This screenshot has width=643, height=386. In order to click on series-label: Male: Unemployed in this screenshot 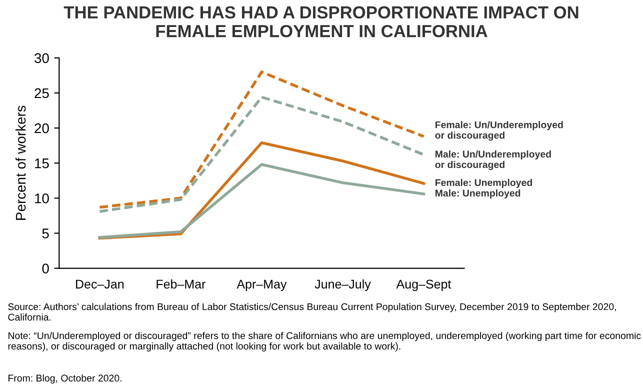, I will do `click(478, 193)`.